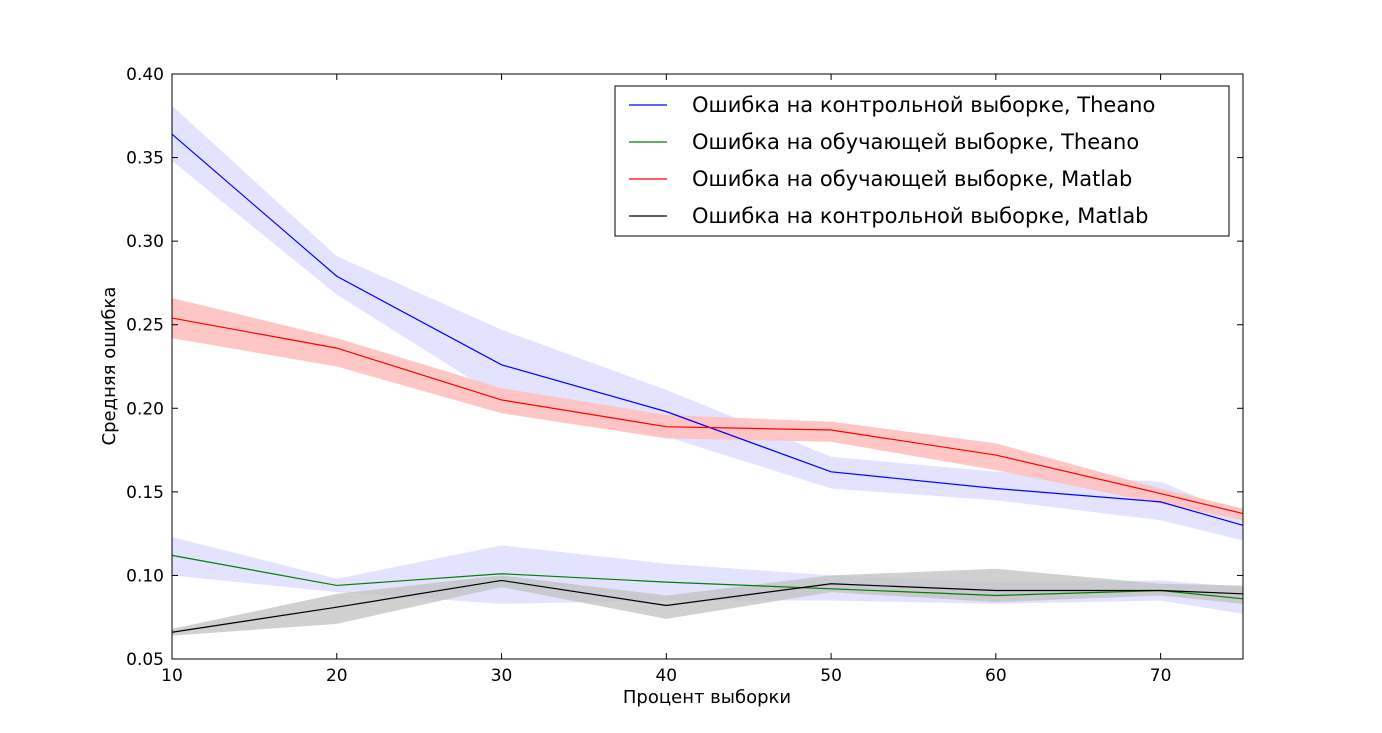 The height and width of the screenshot is (733, 1382). I want to click on y-tick-label: 0.10, so click(145, 576).